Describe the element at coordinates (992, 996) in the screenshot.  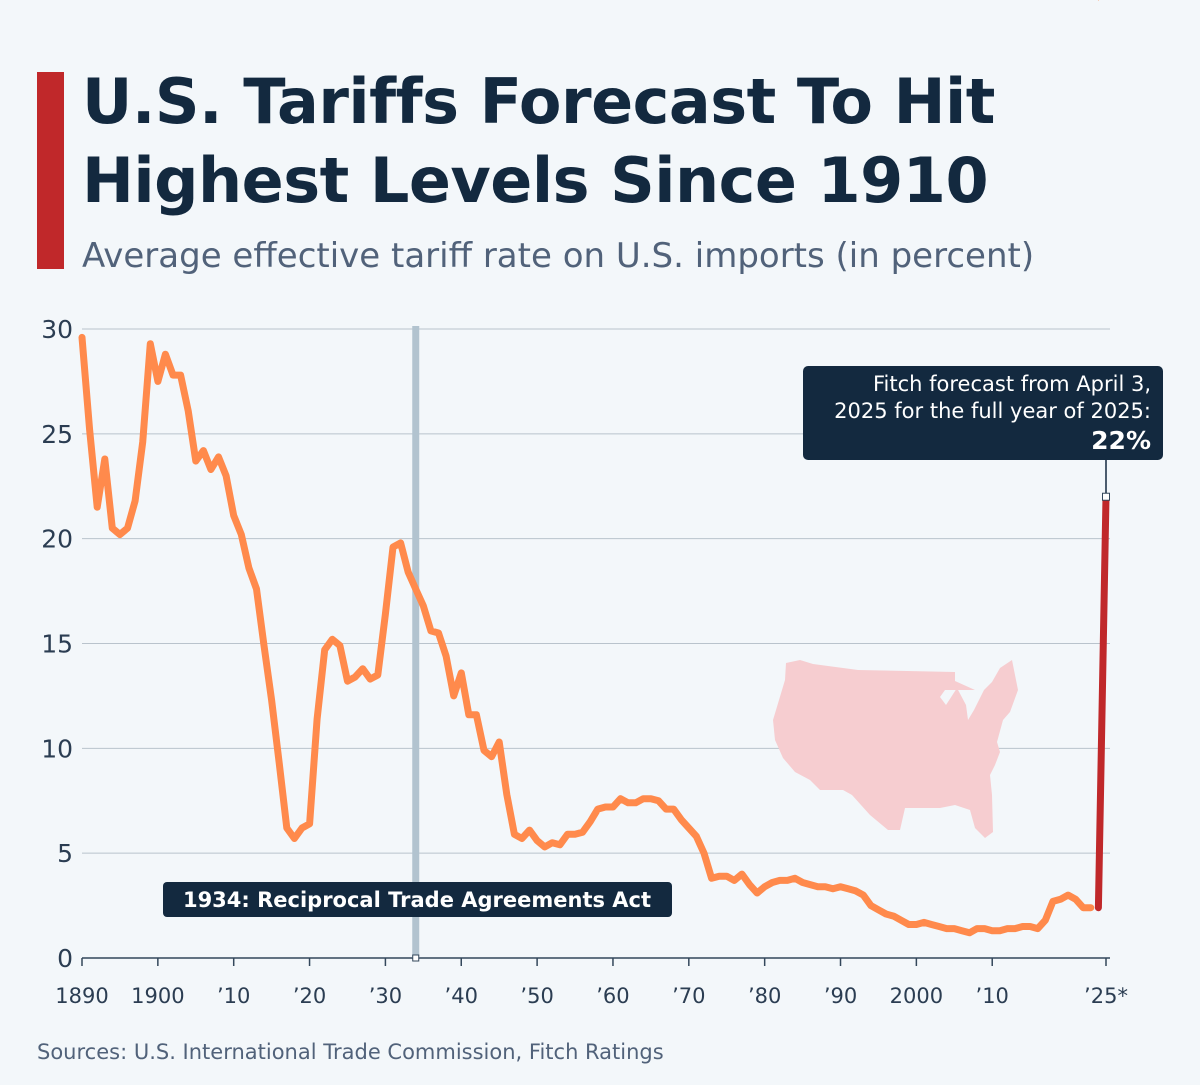
I see `x-tick-label-2010: ’10` at that location.